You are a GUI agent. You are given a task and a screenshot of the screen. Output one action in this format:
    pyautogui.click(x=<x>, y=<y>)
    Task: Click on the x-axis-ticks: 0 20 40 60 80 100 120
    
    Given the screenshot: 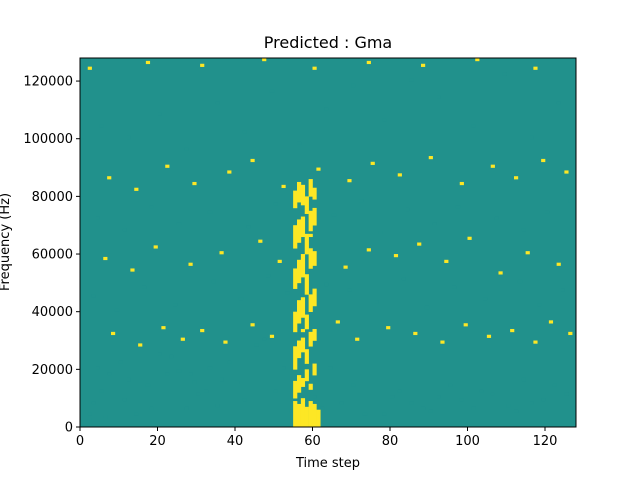 What is the action you would take?
    pyautogui.click(x=316, y=438)
    